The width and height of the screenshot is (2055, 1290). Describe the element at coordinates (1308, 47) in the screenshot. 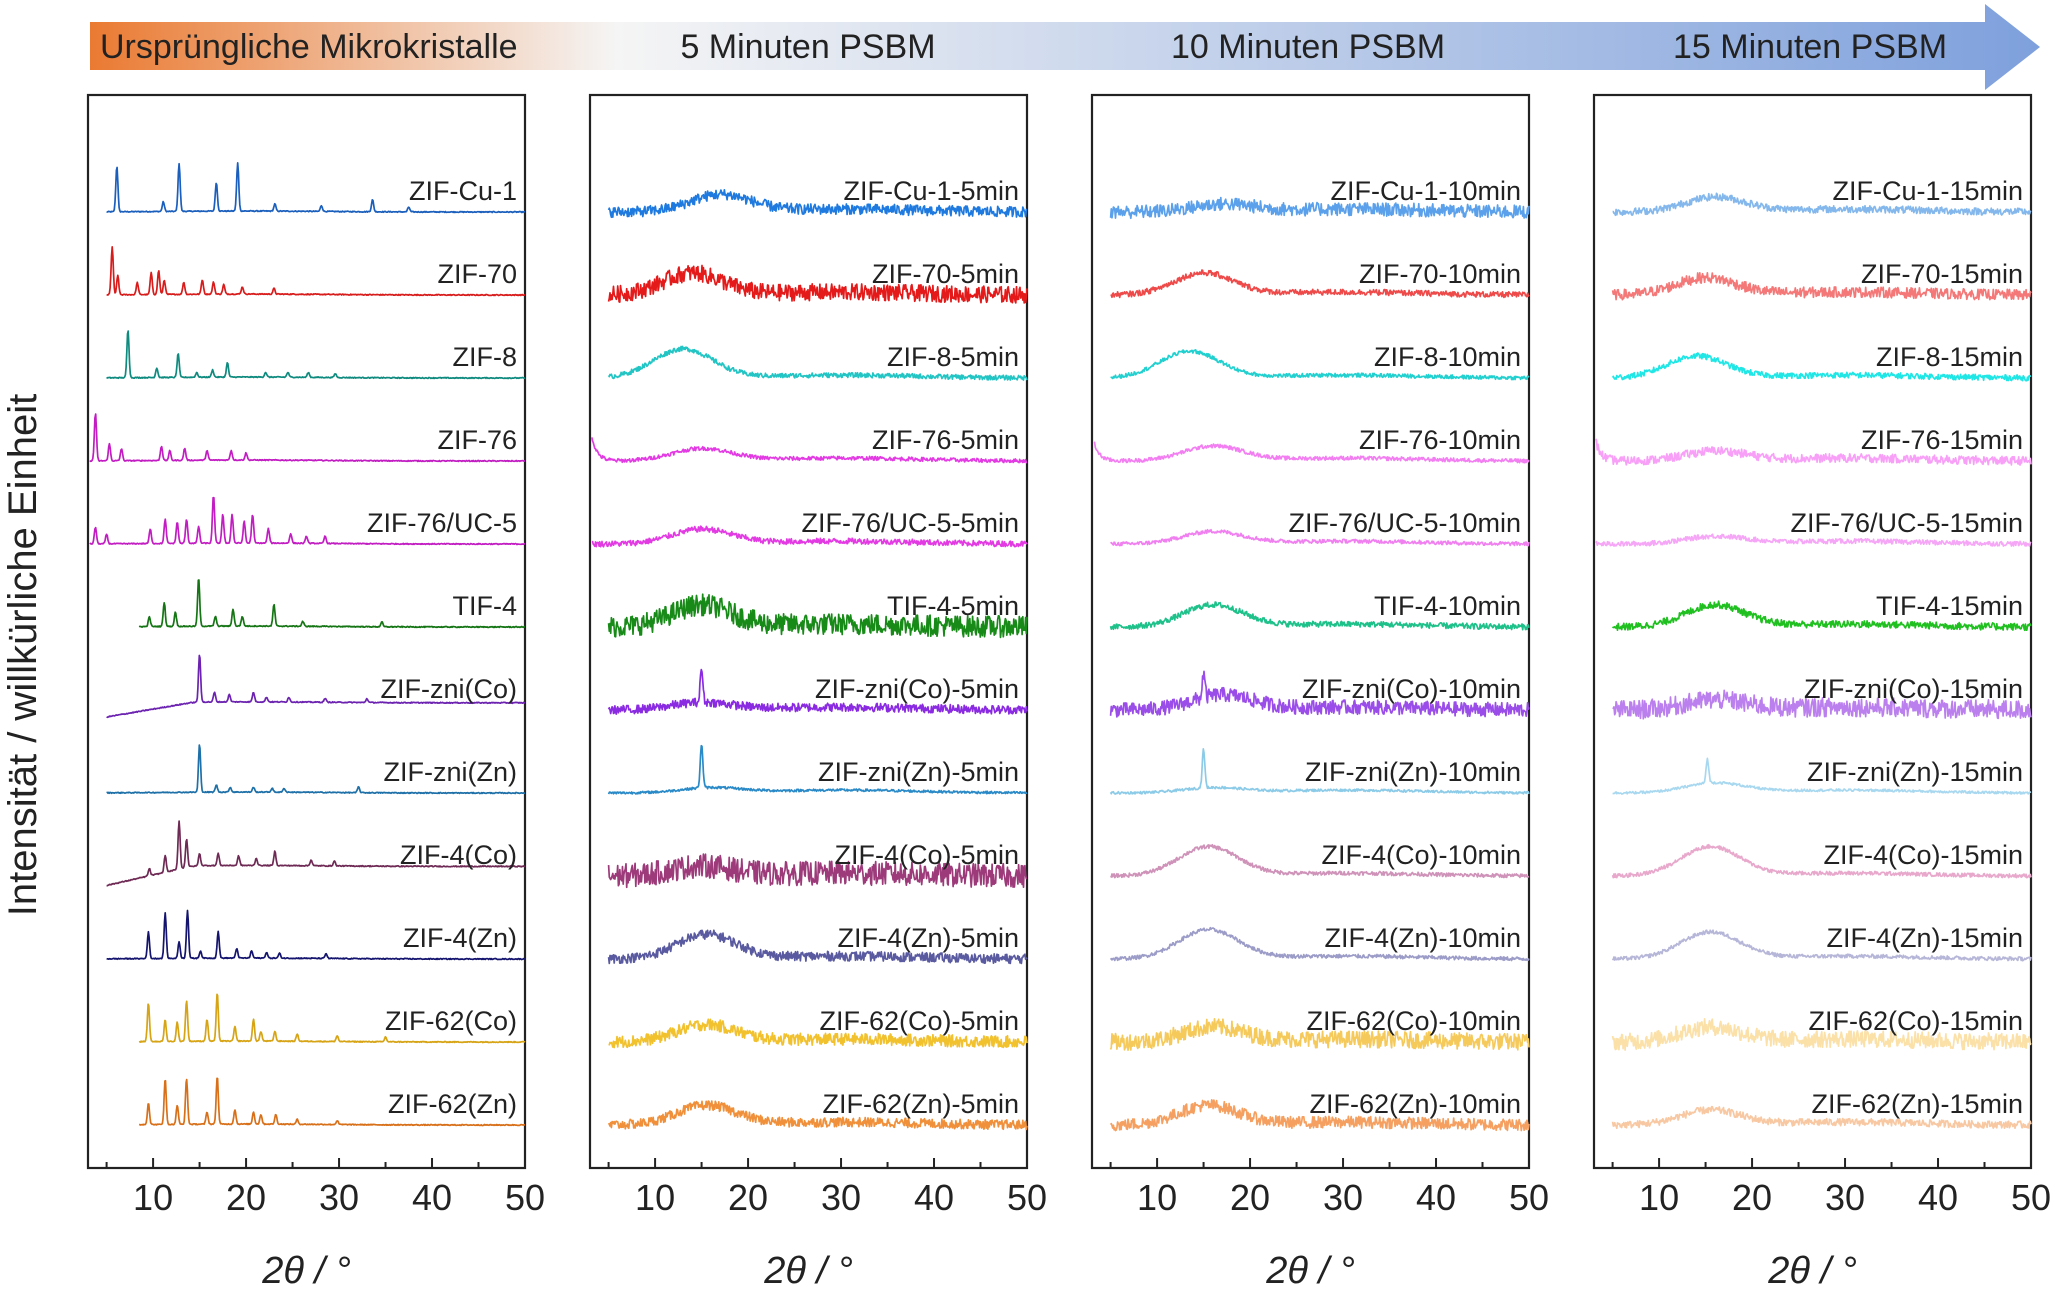

I see `stage-label-10min: 10 Minuten PSBM` at that location.